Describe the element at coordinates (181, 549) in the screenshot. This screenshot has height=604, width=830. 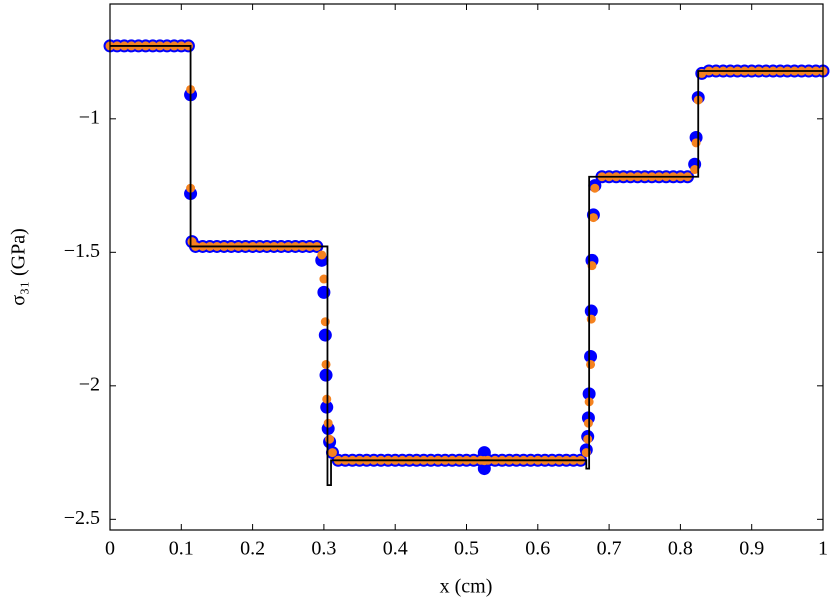
I see `x-tick-label: 0.1` at that location.